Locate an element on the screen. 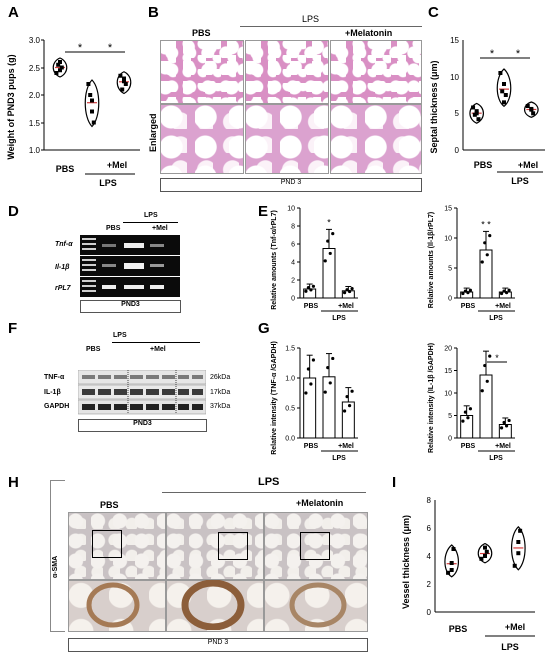 The height and width of the screenshot is (661, 550). d-footer: PND3 is located at coordinates (130, 306).